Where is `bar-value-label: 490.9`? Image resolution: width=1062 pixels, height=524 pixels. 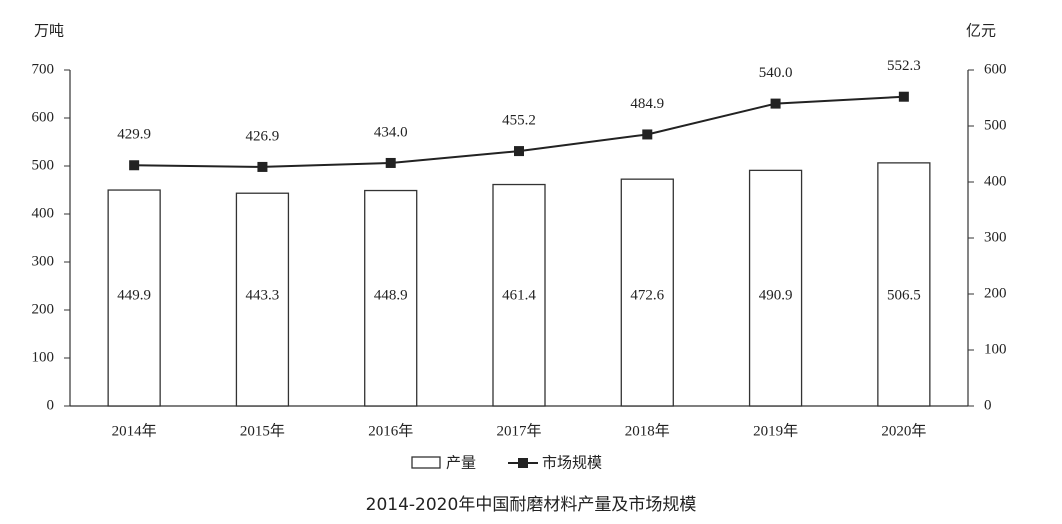 bar-value-label: 490.9 is located at coordinates (776, 295).